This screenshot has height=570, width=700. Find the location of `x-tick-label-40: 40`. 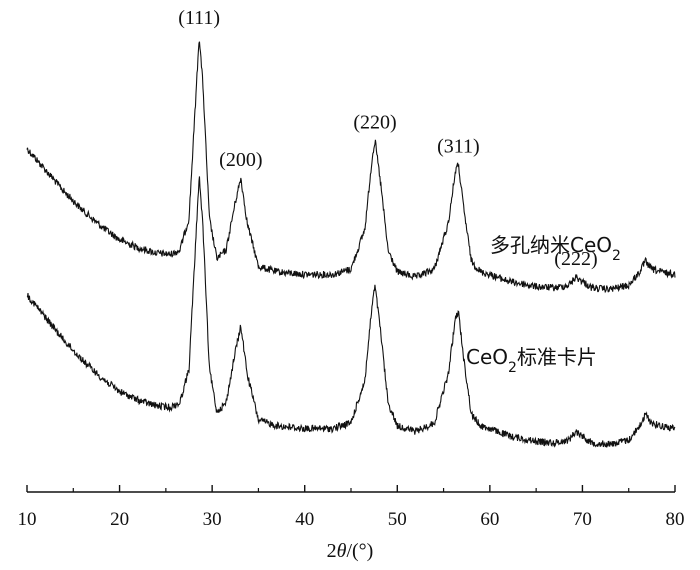

x-tick-label-40: 40 is located at coordinates (304, 519).